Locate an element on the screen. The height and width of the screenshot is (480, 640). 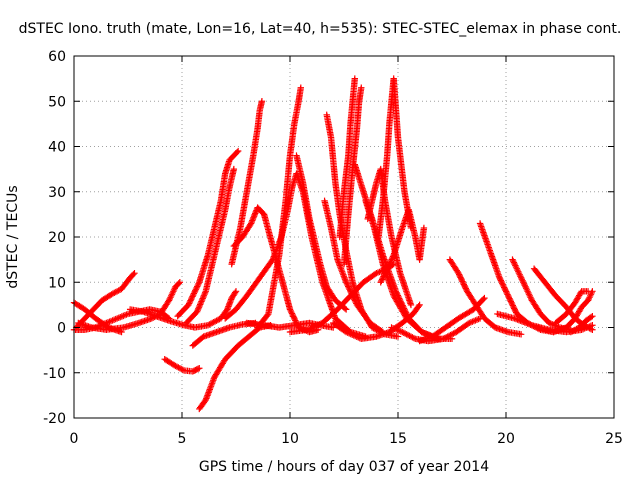
x-tick-label: 5 is located at coordinates (182, 439).